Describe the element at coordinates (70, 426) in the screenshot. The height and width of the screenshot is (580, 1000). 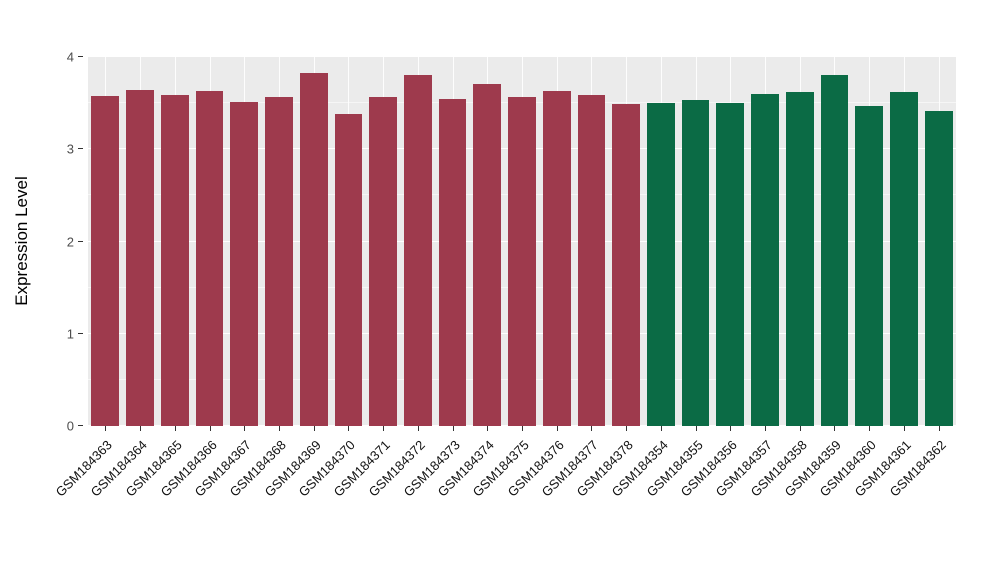
I see `y-tick-label: 0` at that location.